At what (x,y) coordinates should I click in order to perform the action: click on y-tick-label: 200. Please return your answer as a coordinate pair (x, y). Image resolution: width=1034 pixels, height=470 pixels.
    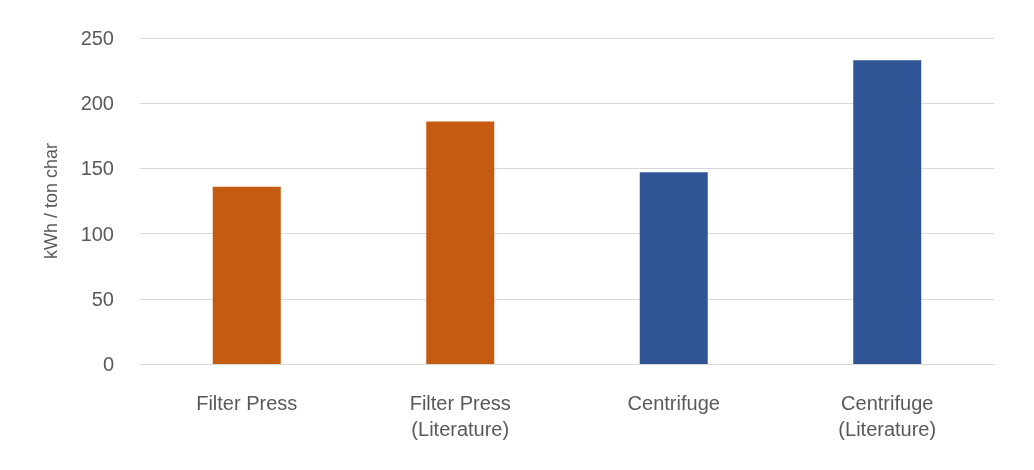
    Looking at the image, I should click on (97, 103).